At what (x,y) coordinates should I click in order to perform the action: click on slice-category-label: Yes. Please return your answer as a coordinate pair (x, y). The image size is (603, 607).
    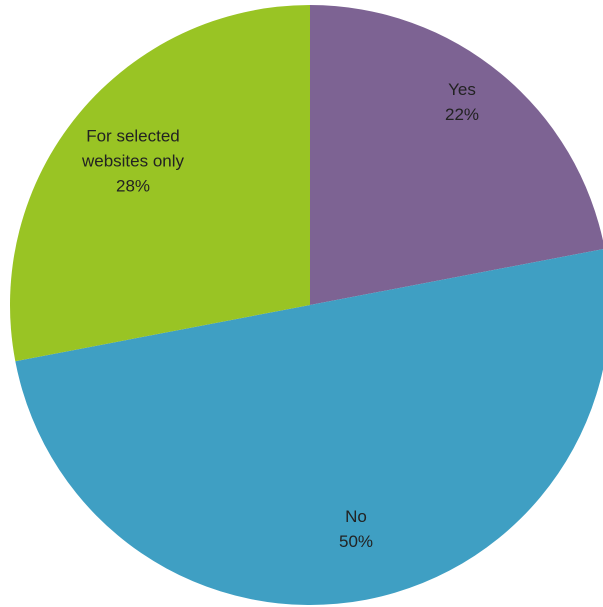
    Looking at the image, I should click on (462, 89).